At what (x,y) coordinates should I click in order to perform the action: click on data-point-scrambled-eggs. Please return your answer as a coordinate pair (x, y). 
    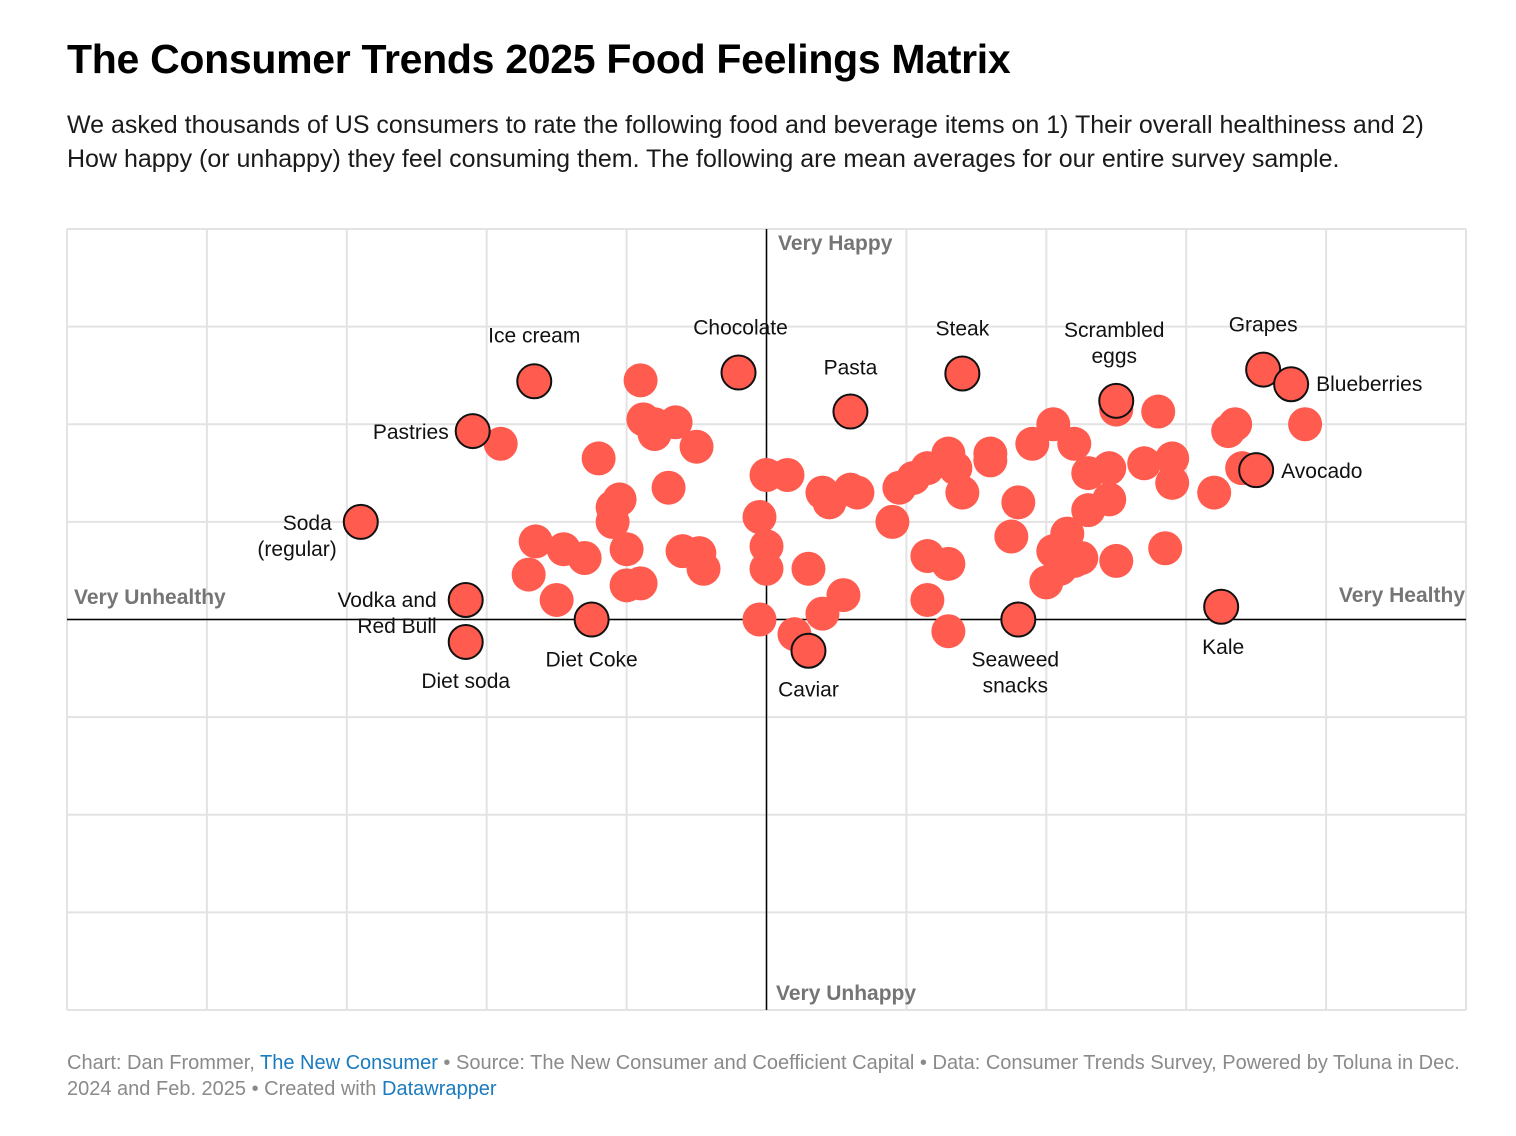
    Looking at the image, I should click on (1116, 400).